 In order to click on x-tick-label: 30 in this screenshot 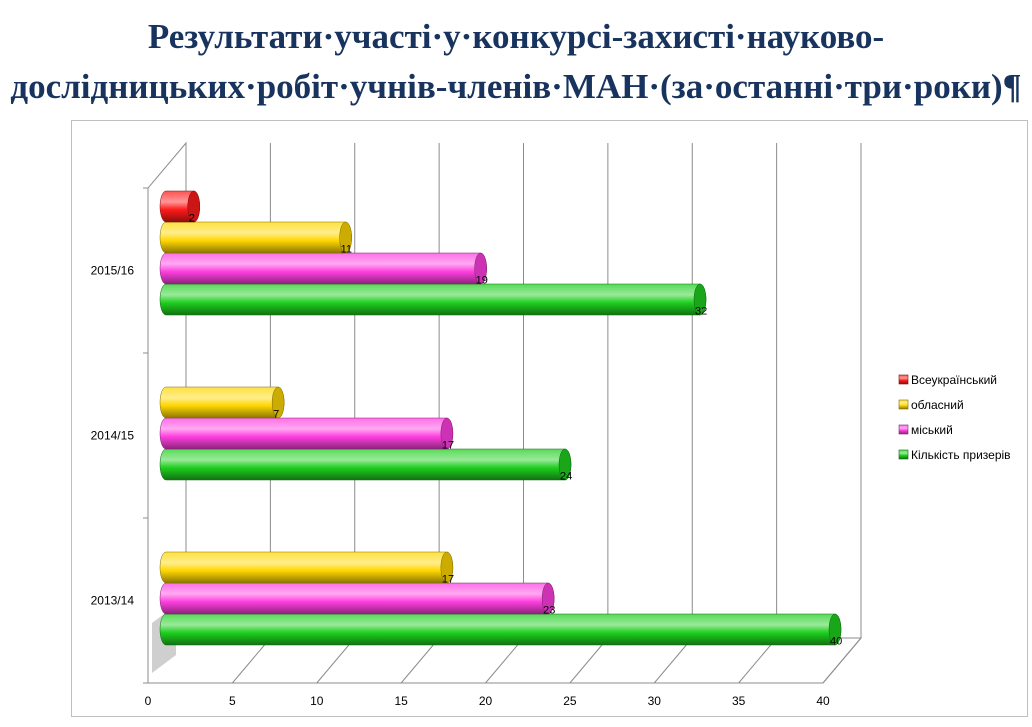, I will do `click(655, 701)`.